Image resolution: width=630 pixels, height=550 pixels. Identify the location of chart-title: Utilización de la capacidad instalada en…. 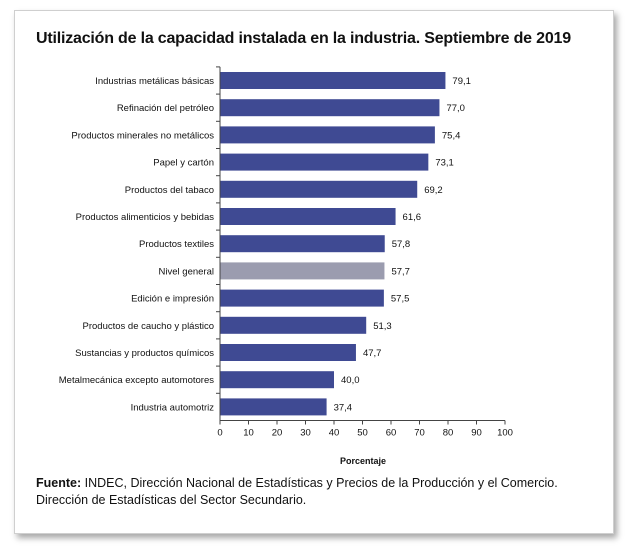
(303, 38).